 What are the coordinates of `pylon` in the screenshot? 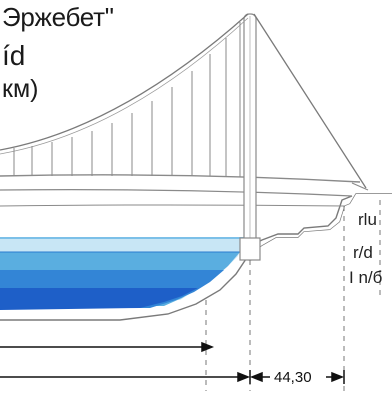 It's located at (250, 137).